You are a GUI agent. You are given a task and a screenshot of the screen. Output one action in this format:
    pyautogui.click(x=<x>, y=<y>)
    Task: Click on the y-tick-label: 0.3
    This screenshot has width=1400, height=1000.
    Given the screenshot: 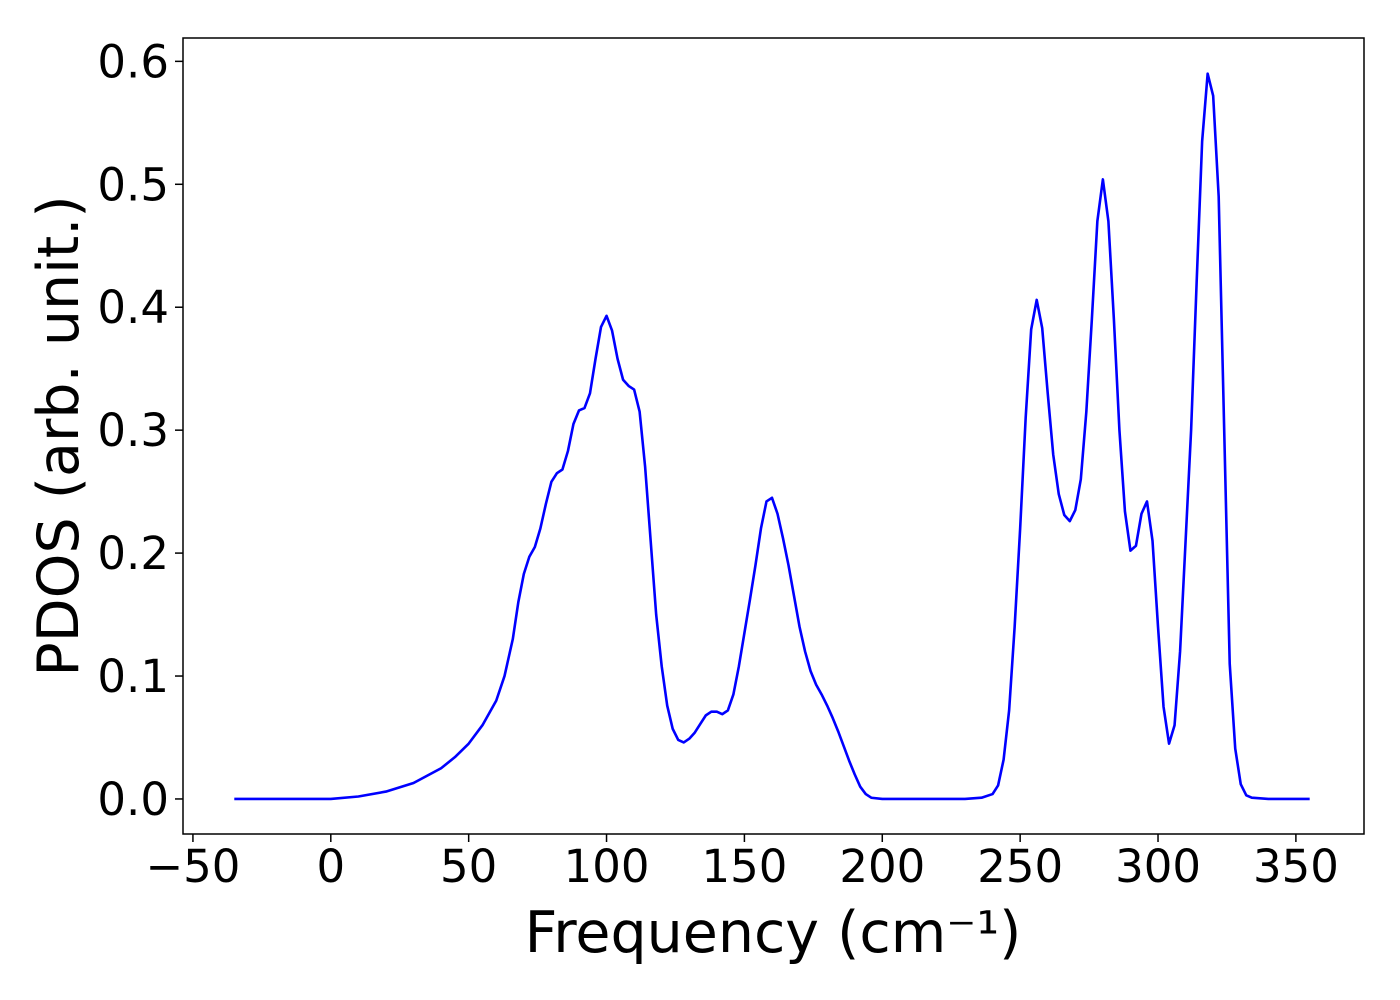 What is the action you would take?
    pyautogui.click(x=133, y=430)
    